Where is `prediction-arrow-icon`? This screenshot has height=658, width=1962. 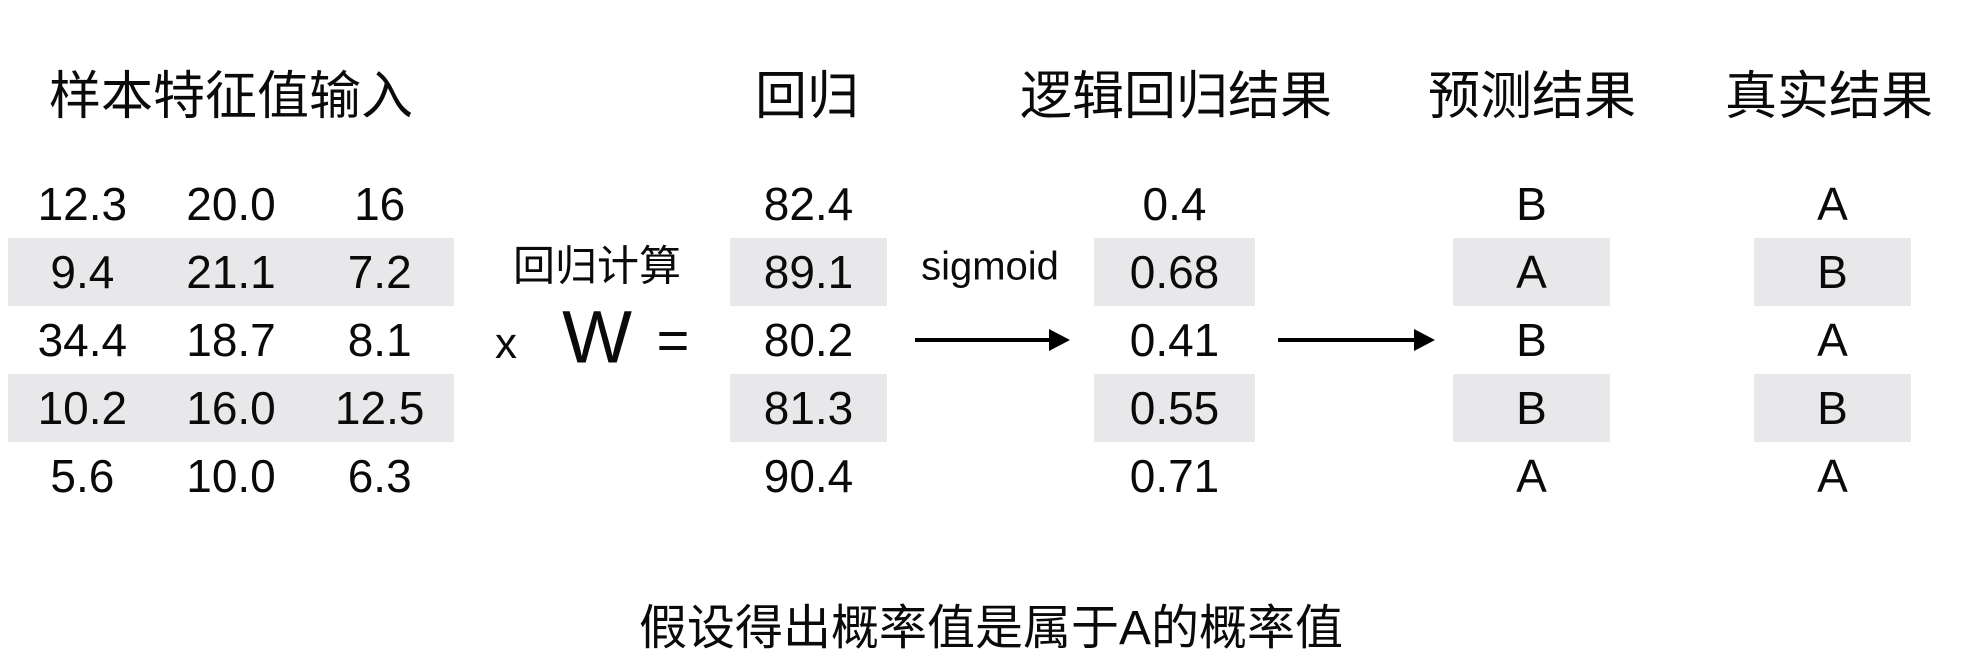 prediction-arrow-icon is located at coordinates (1346, 340).